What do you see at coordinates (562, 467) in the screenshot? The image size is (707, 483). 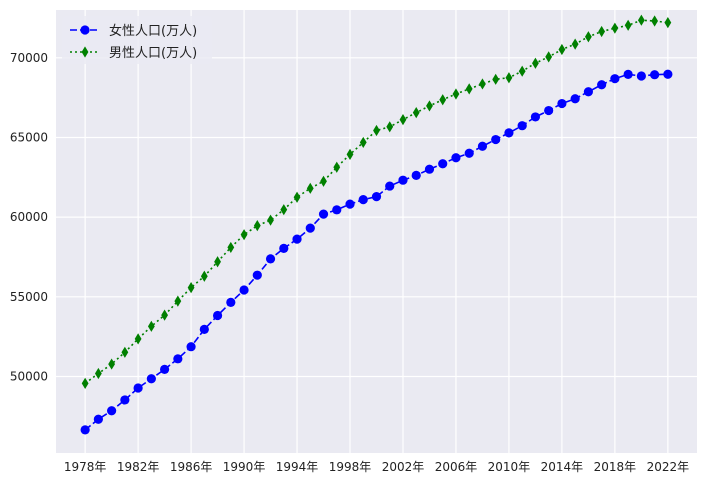 I see `x-tick-label: 2014年` at bounding box center [562, 467].